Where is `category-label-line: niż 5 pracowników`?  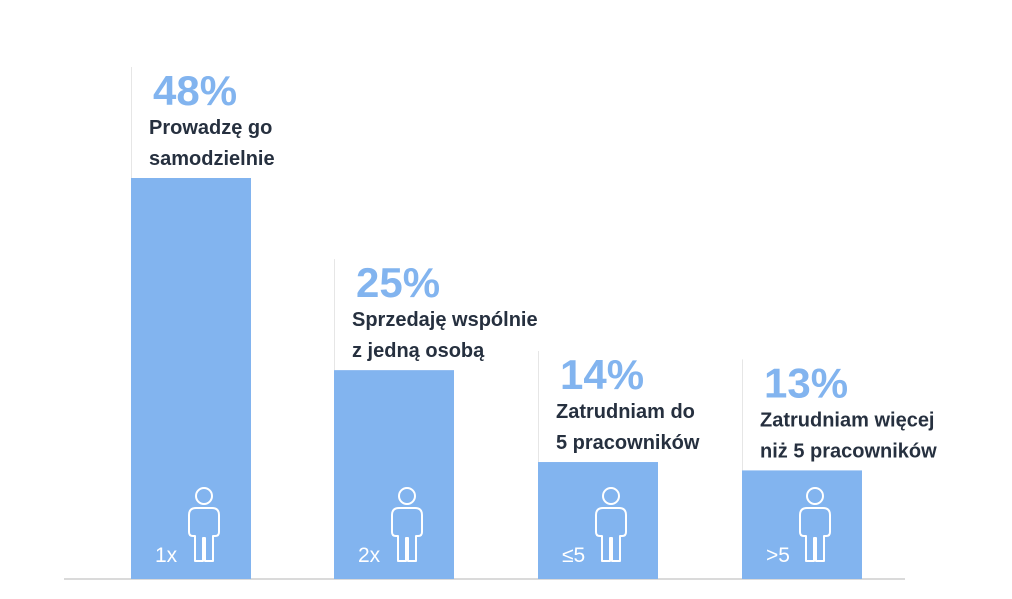
category-label-line: niż 5 pracowników is located at coordinates (848, 451).